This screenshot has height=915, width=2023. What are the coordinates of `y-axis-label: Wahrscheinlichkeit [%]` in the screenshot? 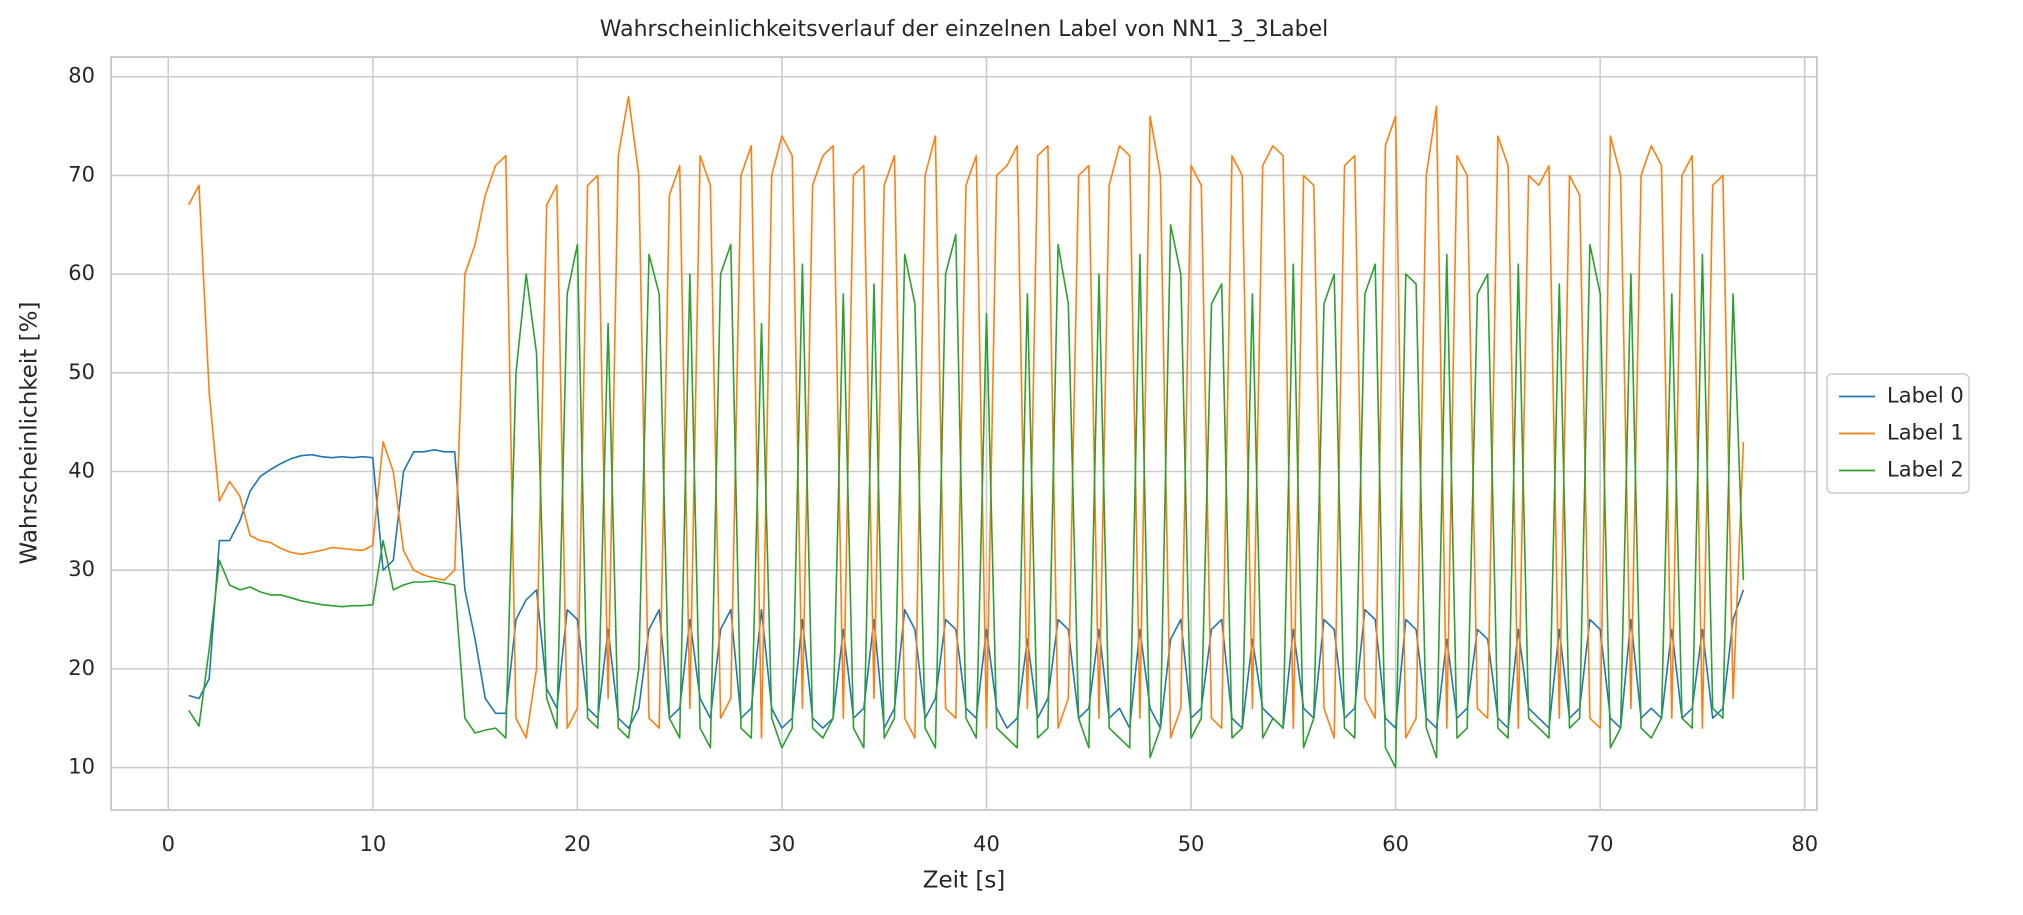 It's located at (30, 433).